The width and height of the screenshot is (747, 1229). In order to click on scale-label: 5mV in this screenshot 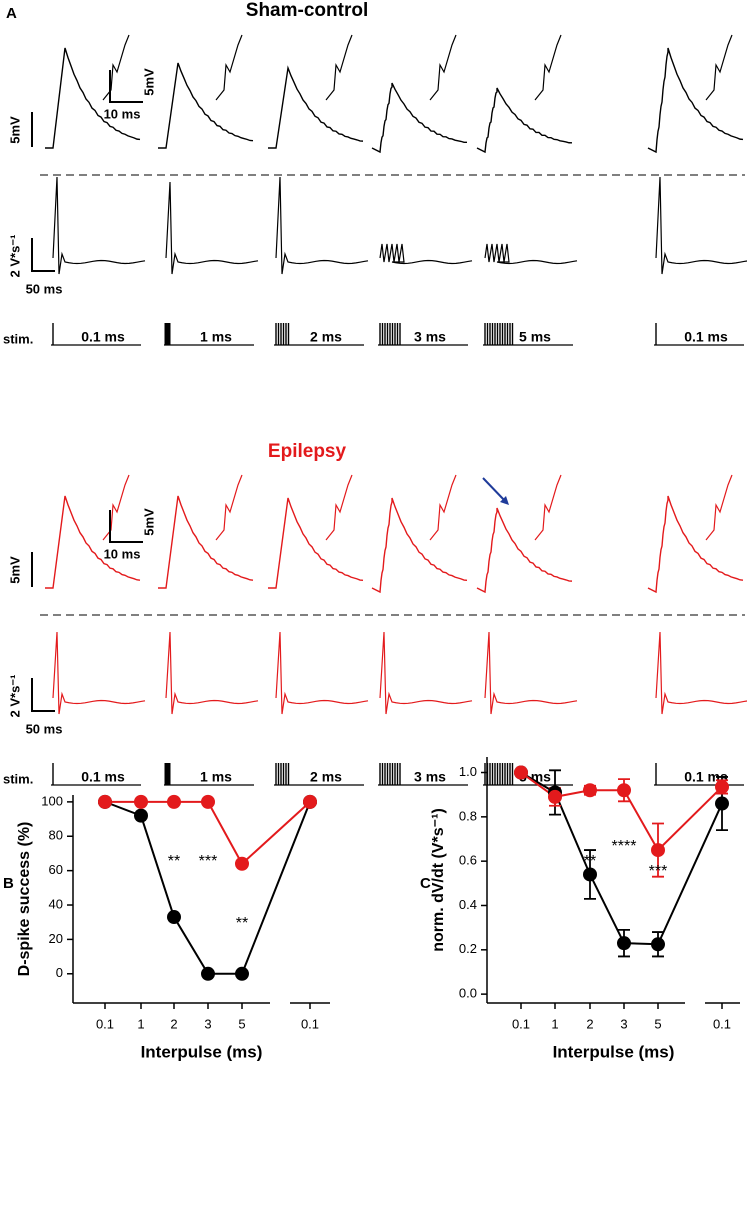, I will do `click(14, 570)`.